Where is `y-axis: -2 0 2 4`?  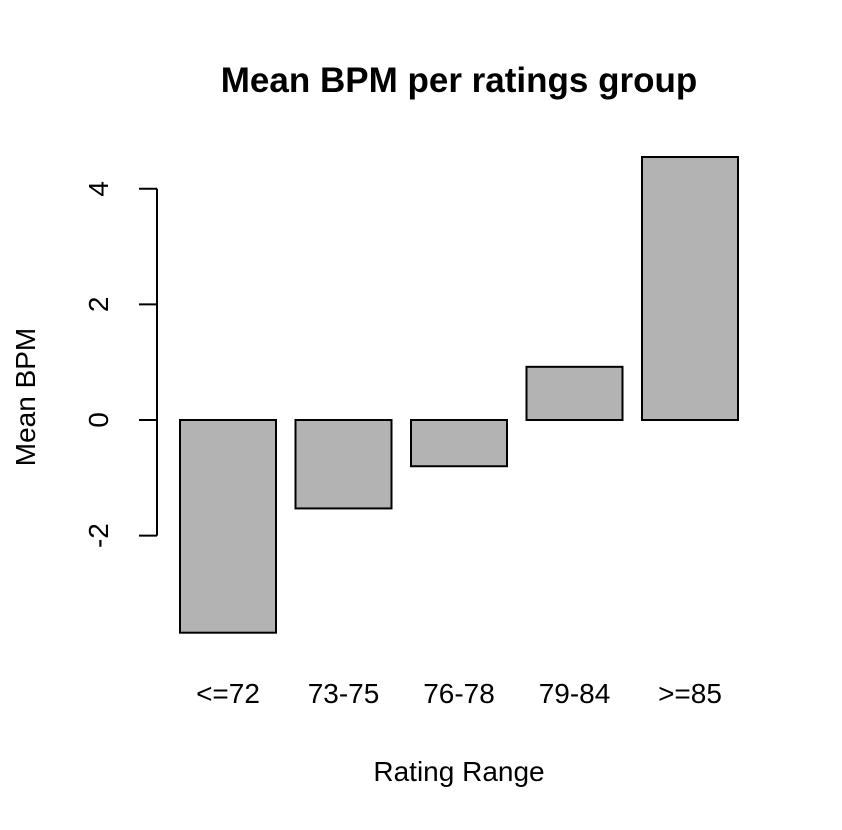 y-axis: -2 0 2 4 is located at coordinates (120, 364).